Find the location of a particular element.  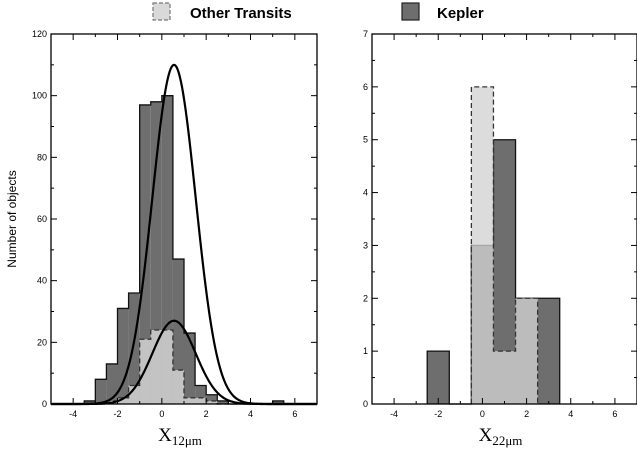

left-x-tick-label: 2 is located at coordinates (206, 414).